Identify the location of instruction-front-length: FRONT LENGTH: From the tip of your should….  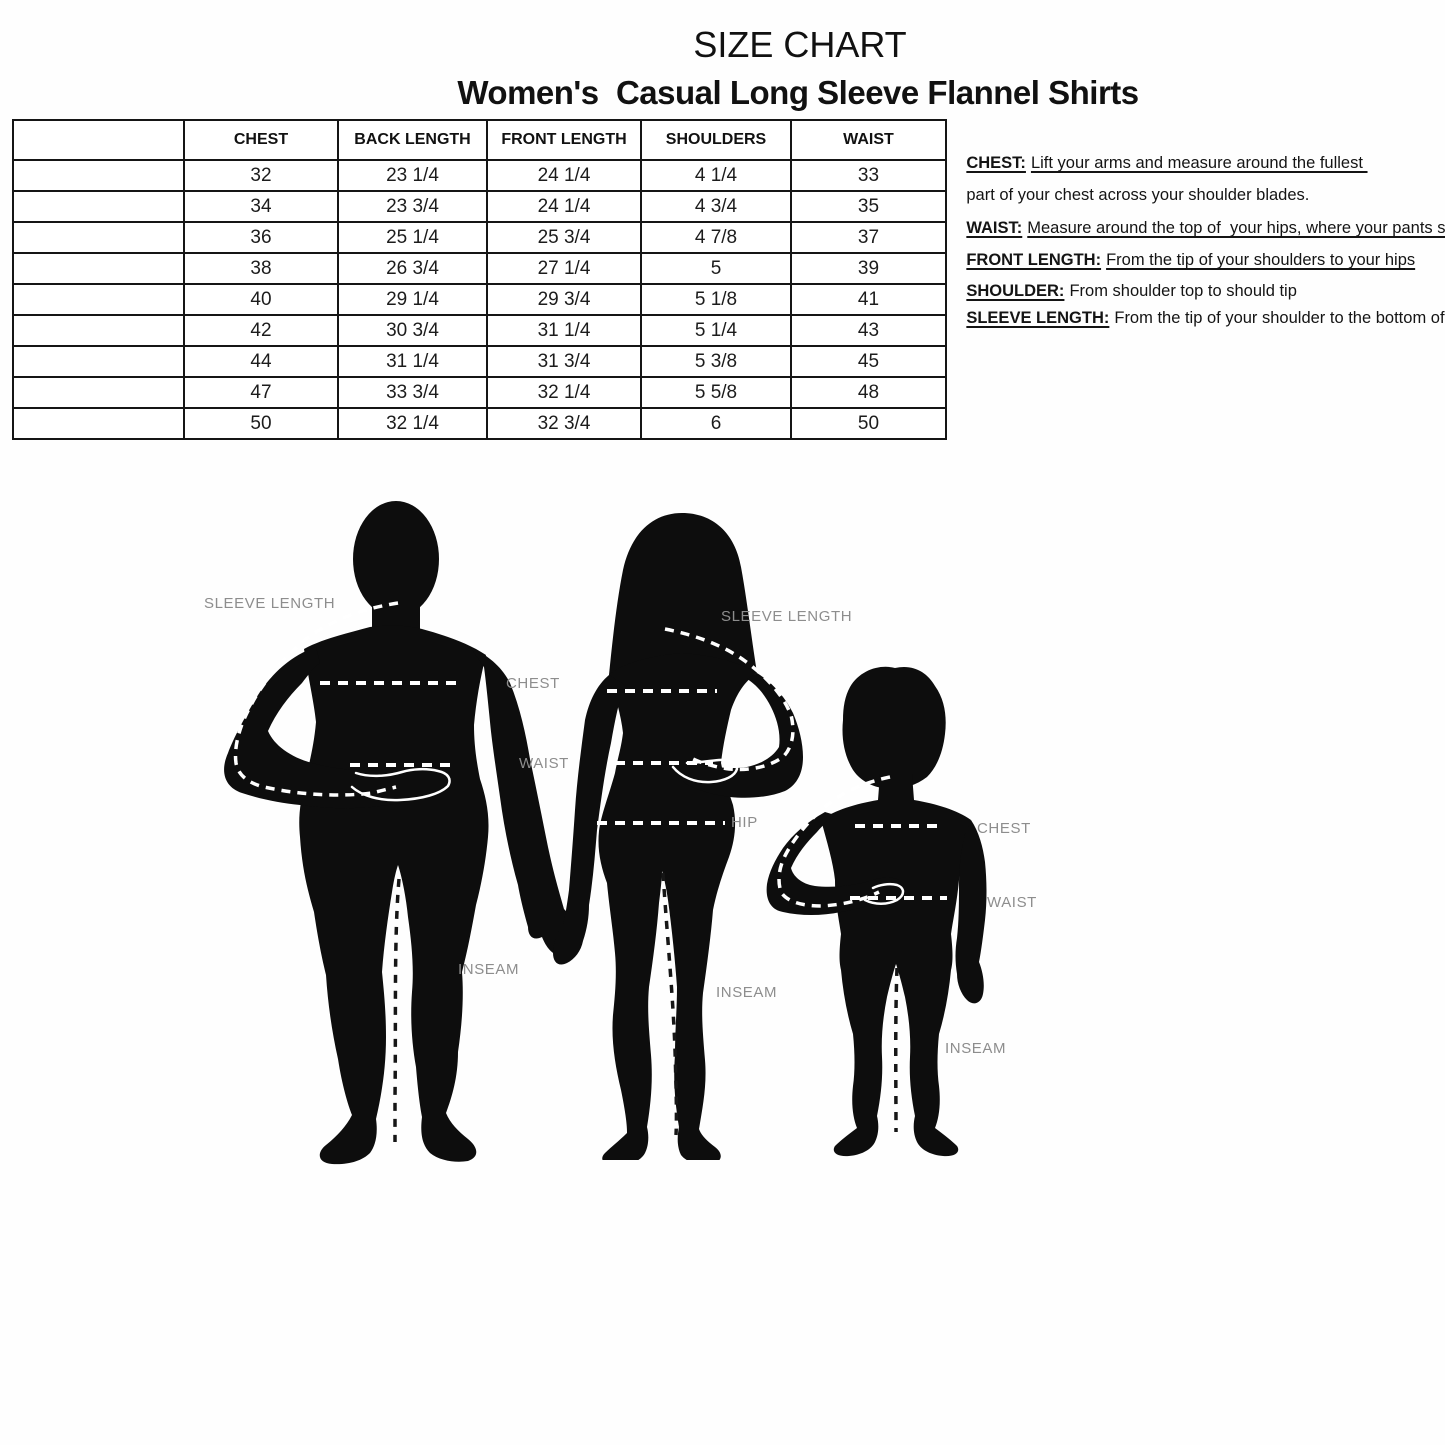
(1181, 260).